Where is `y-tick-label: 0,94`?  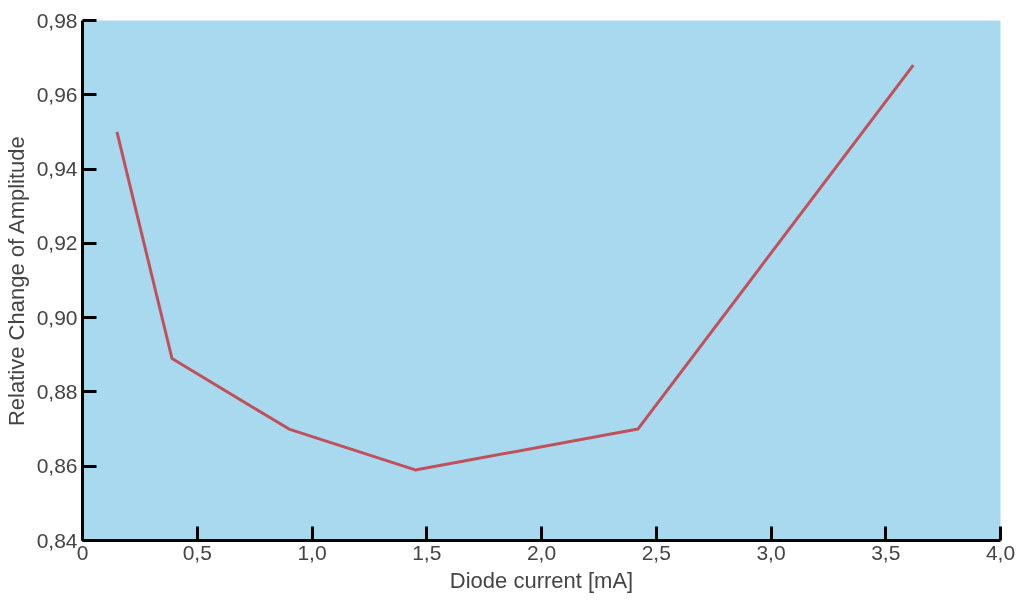
y-tick-label: 0,94 is located at coordinates (57, 169).